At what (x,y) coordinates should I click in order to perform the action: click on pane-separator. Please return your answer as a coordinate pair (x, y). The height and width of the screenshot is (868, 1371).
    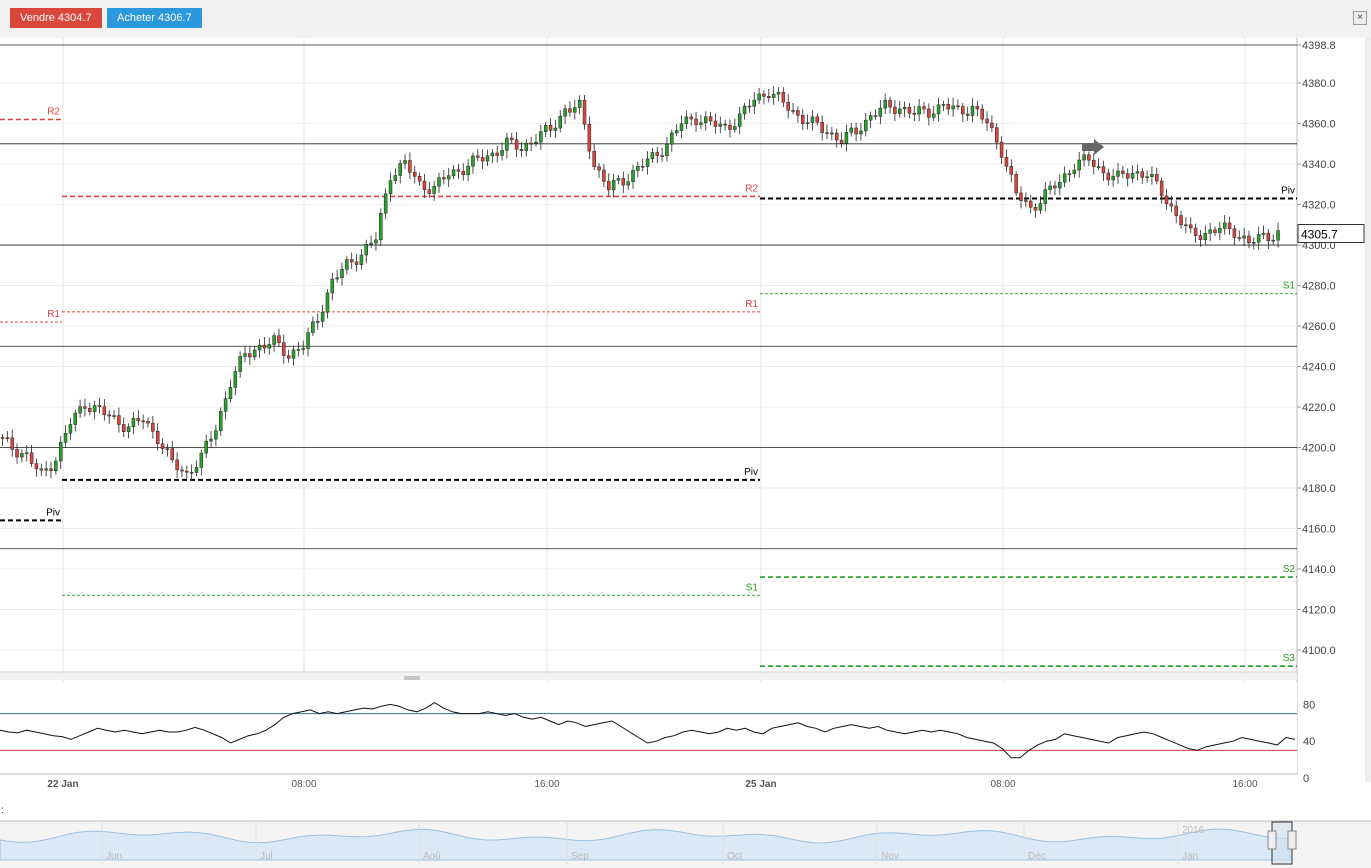
    Looking at the image, I should click on (648, 676).